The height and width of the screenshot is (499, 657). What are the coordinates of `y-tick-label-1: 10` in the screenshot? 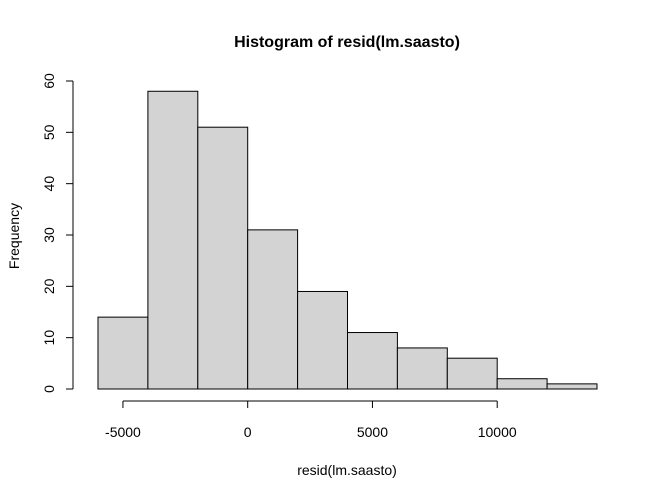 It's located at (49, 338).